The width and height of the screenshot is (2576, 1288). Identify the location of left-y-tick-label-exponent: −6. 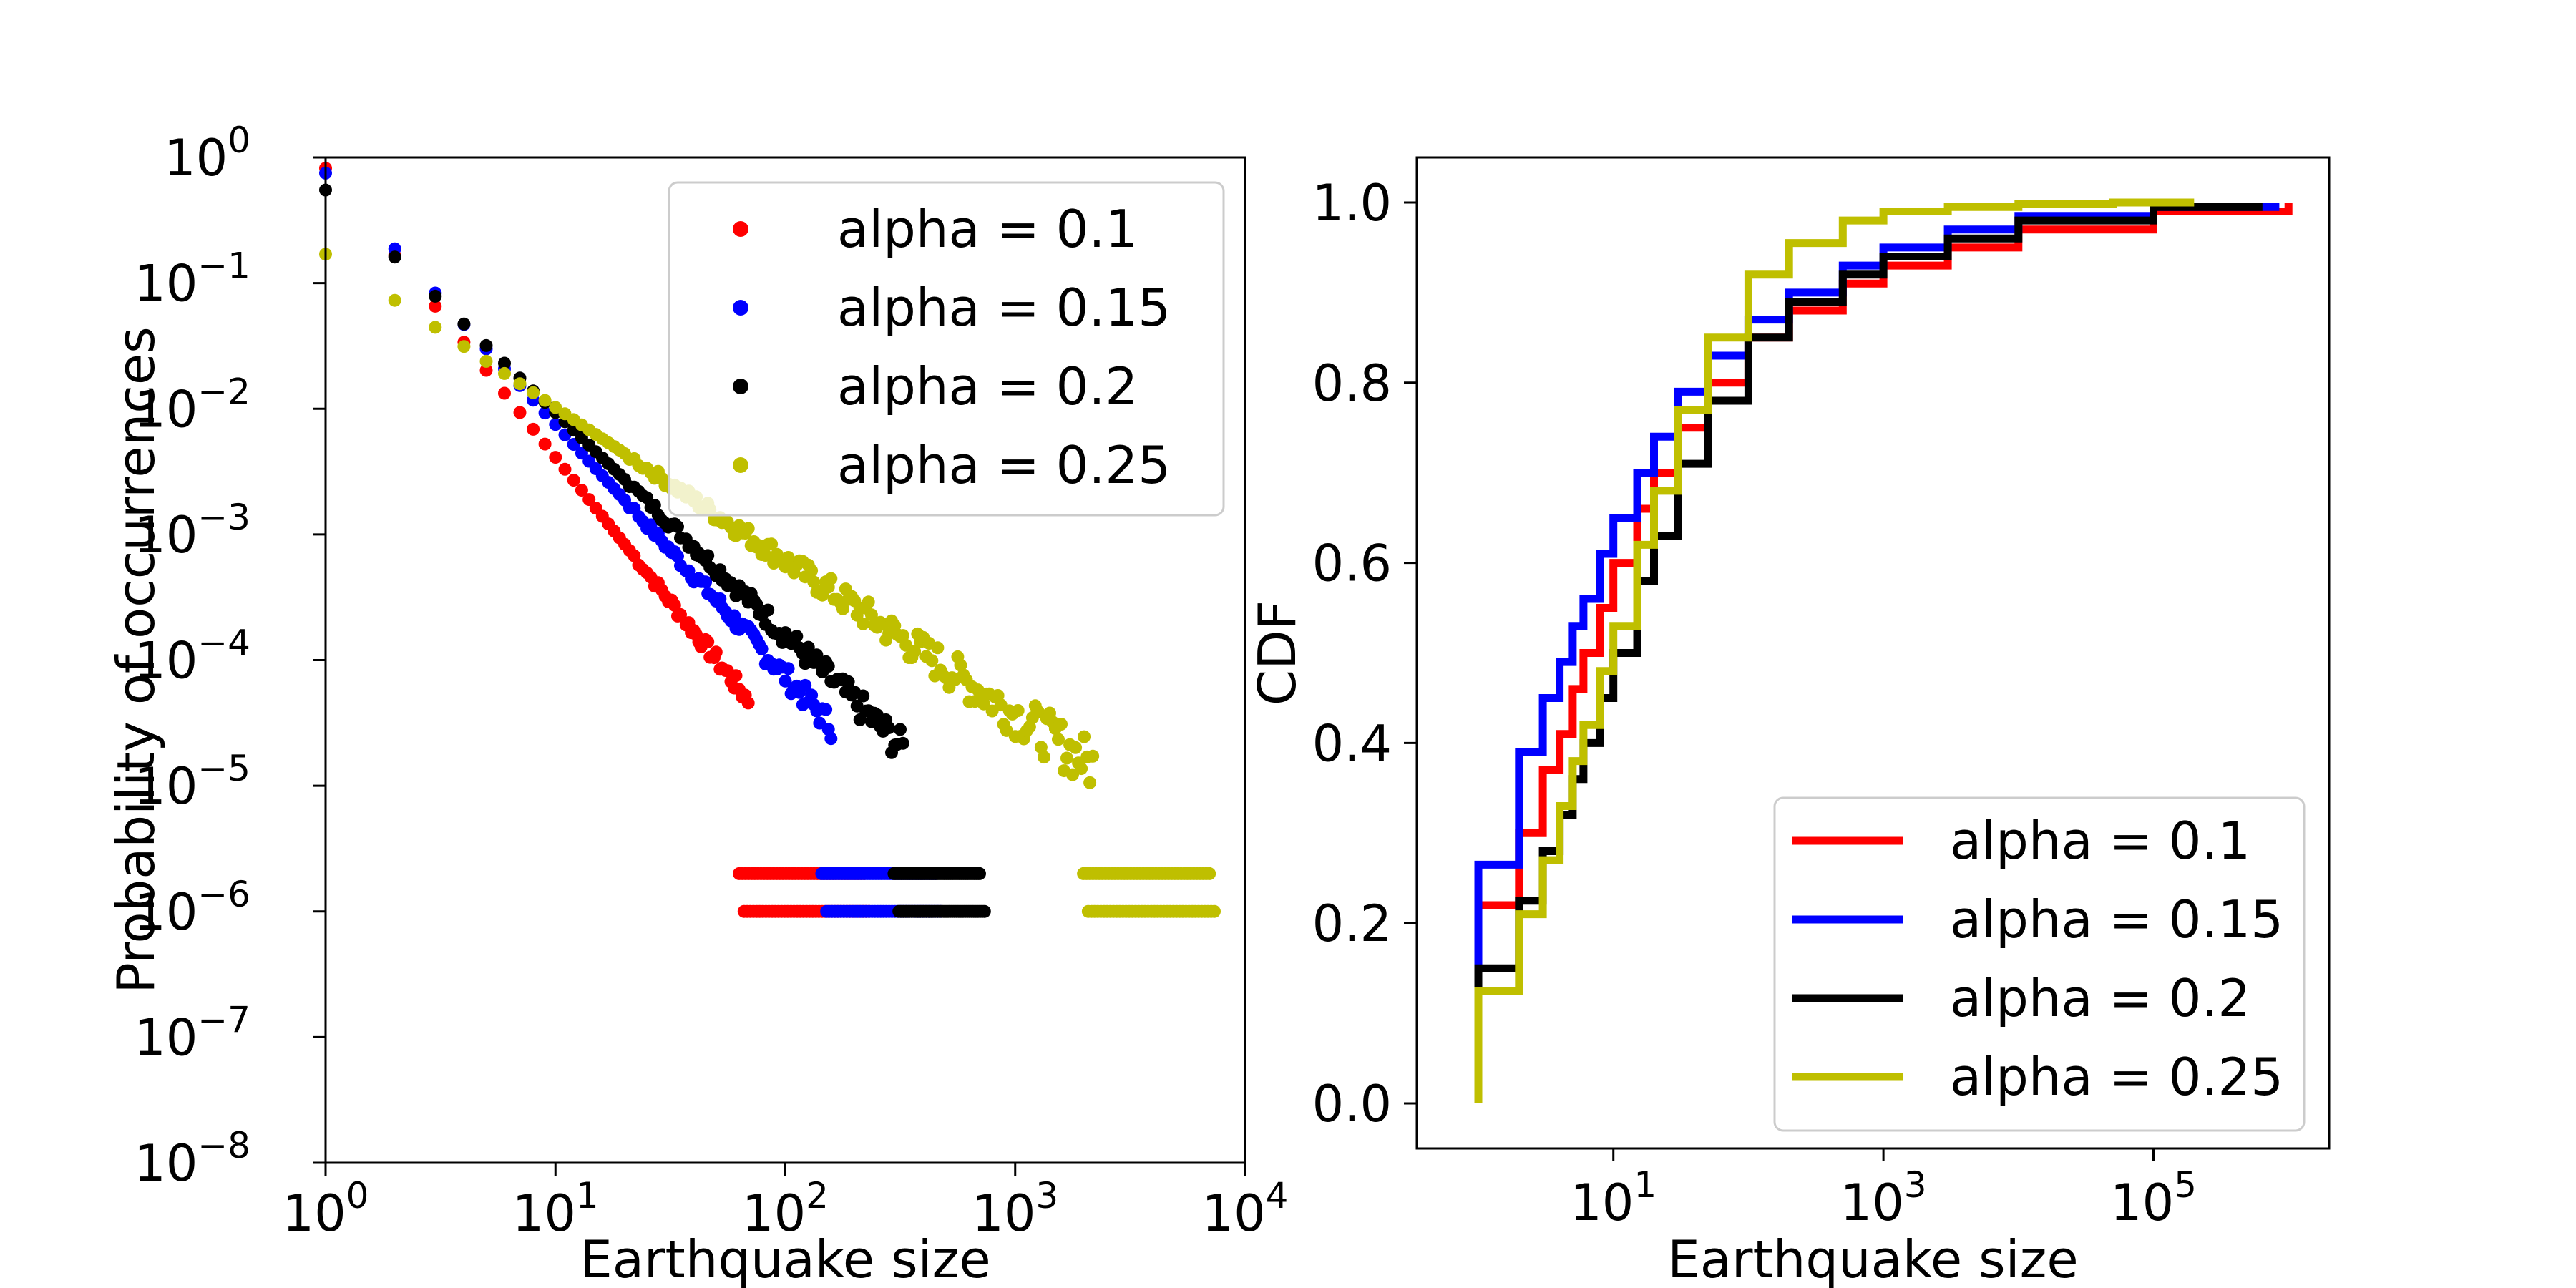
(223, 894).